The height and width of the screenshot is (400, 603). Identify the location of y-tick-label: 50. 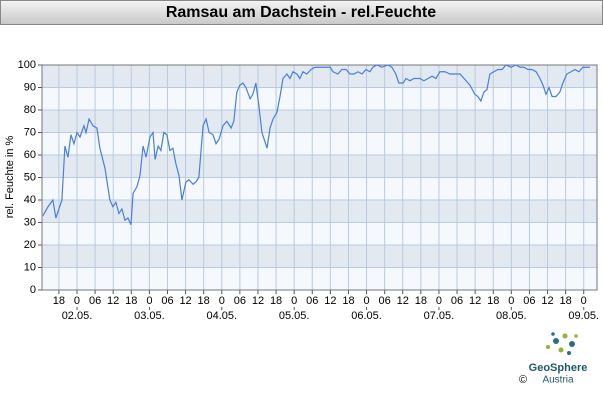
(30, 177).